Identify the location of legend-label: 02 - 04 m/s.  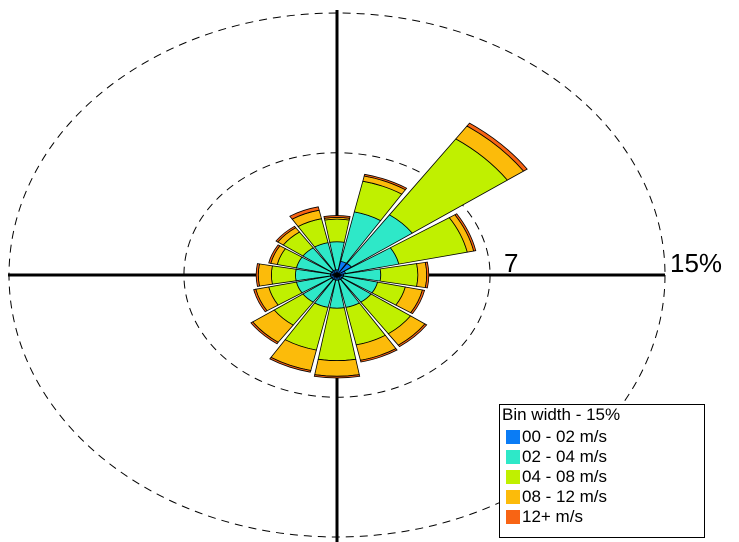
(565, 456).